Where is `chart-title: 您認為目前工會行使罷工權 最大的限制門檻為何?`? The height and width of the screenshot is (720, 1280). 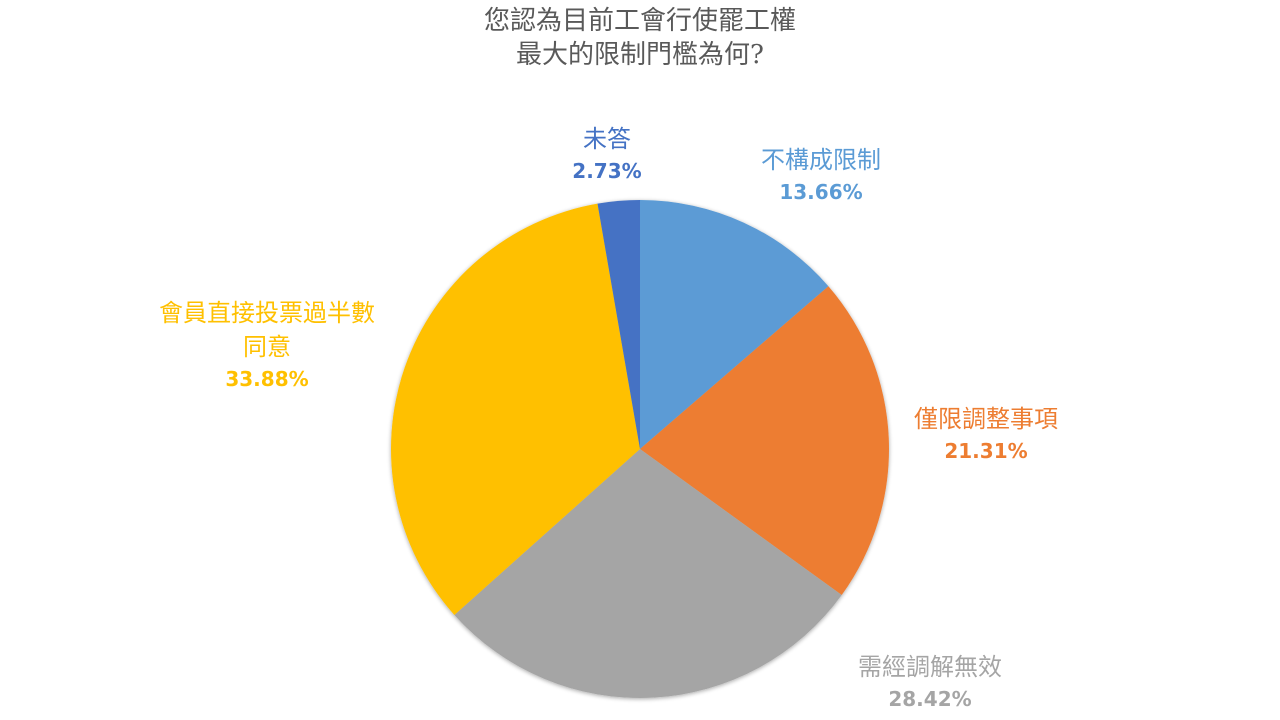 chart-title: 您認為目前工會行使罷工權 最大的限制門檻為何? is located at coordinates (640, 38).